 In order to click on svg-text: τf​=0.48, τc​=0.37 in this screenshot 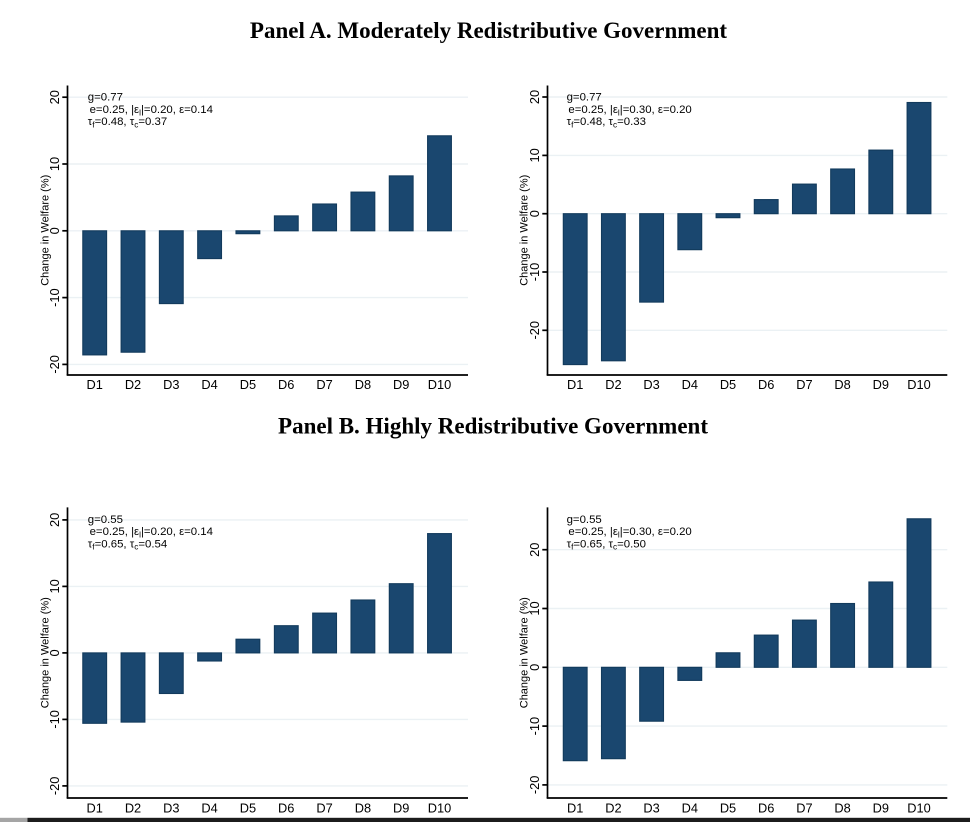, I will do `click(127, 122)`.